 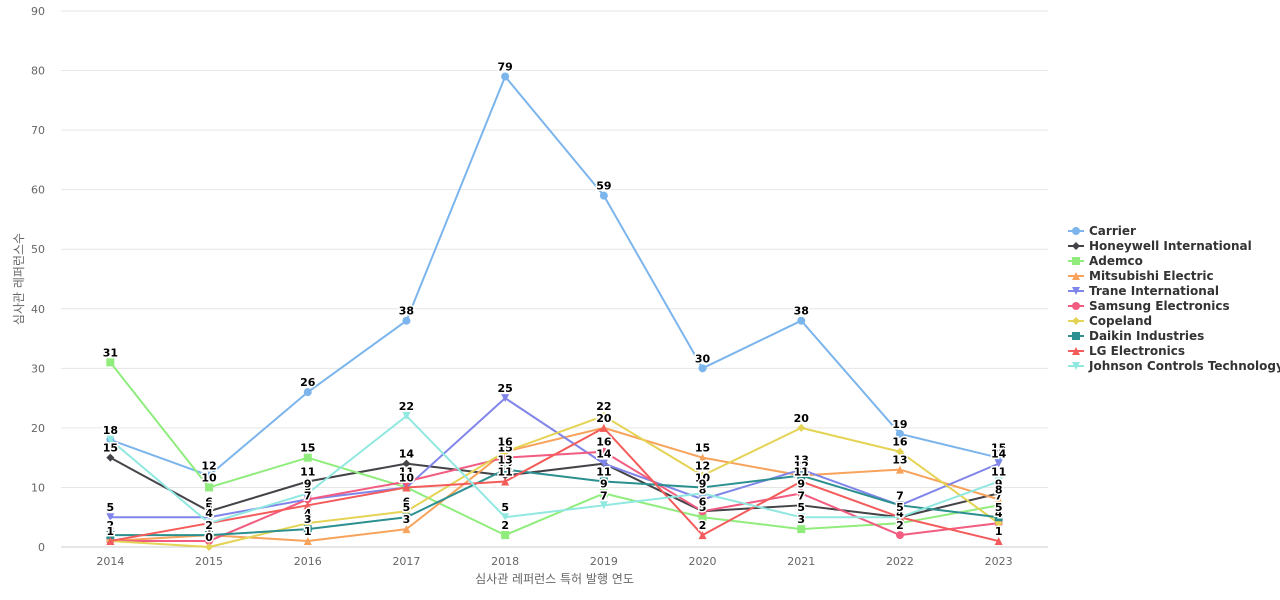 What do you see at coordinates (1126, 351) in the screenshot?
I see `legend-item-lg-electronics: LG Electronics` at bounding box center [1126, 351].